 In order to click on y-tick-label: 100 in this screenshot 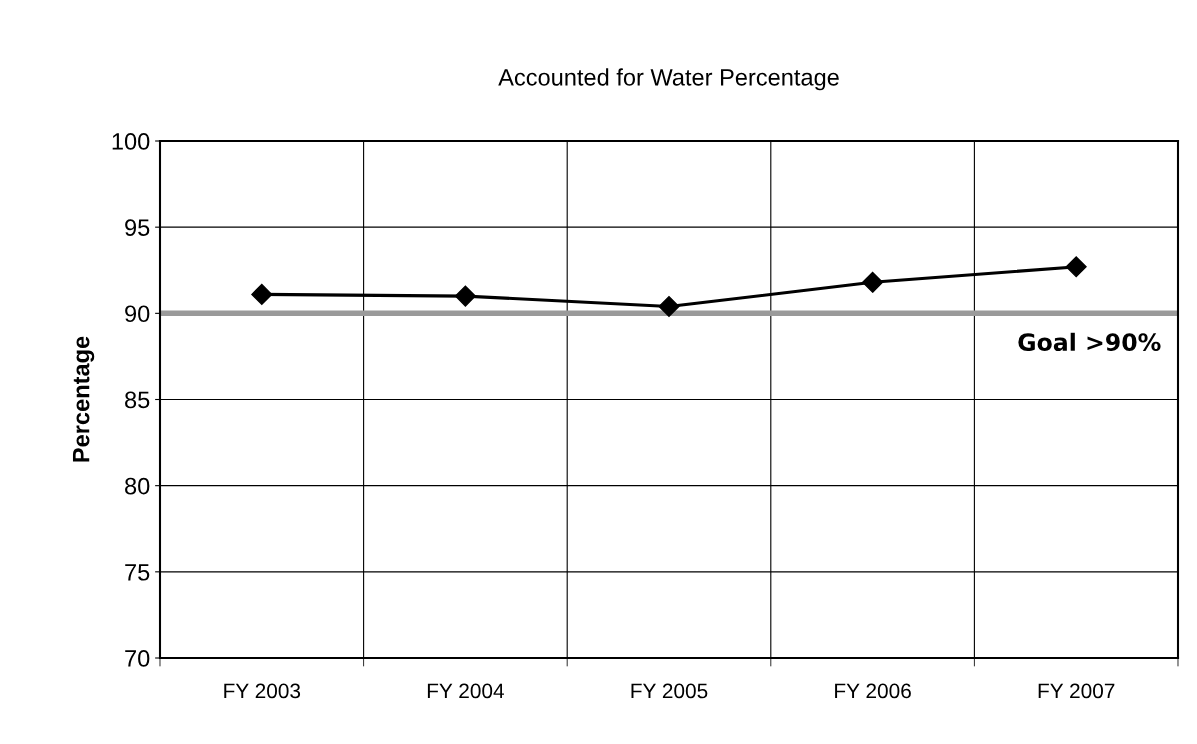, I will do `click(131, 141)`.